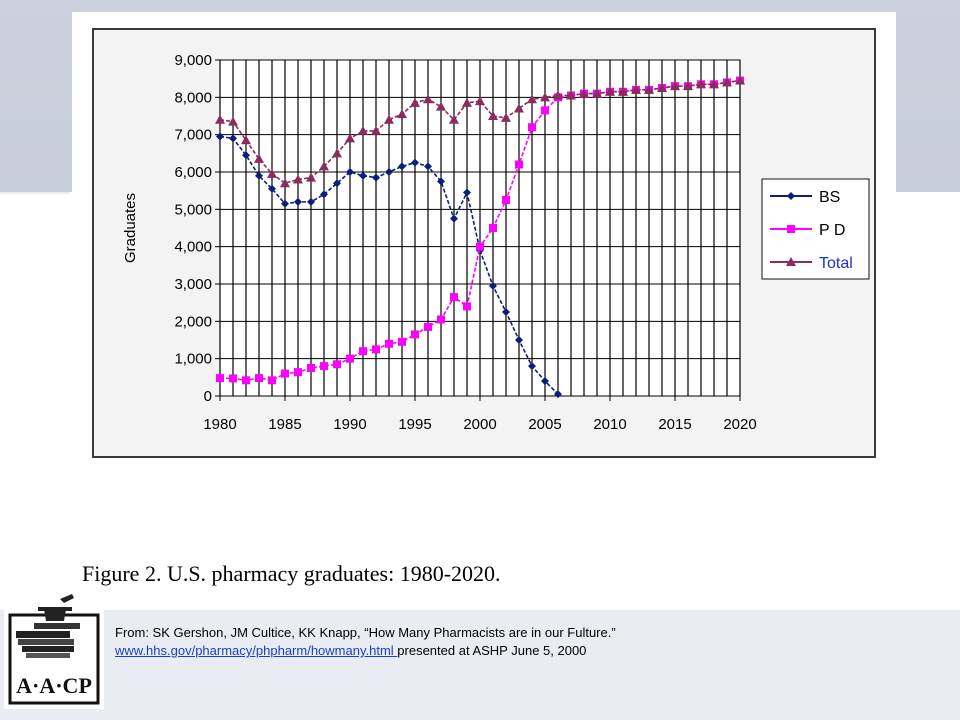 The width and height of the screenshot is (960, 720). What do you see at coordinates (832, 230) in the screenshot?
I see `legend-label-pd: P D` at bounding box center [832, 230].